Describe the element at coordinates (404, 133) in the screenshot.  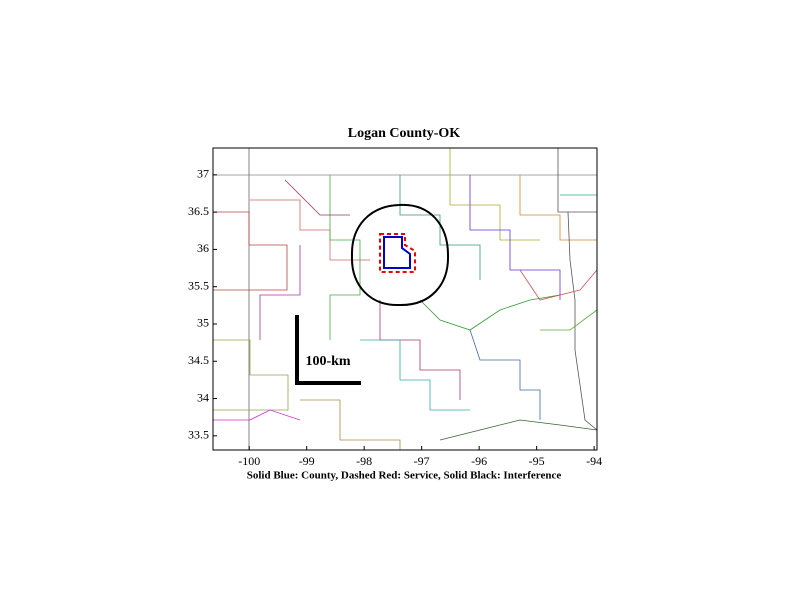
I see `chart-title: Logan County-OK` at that location.